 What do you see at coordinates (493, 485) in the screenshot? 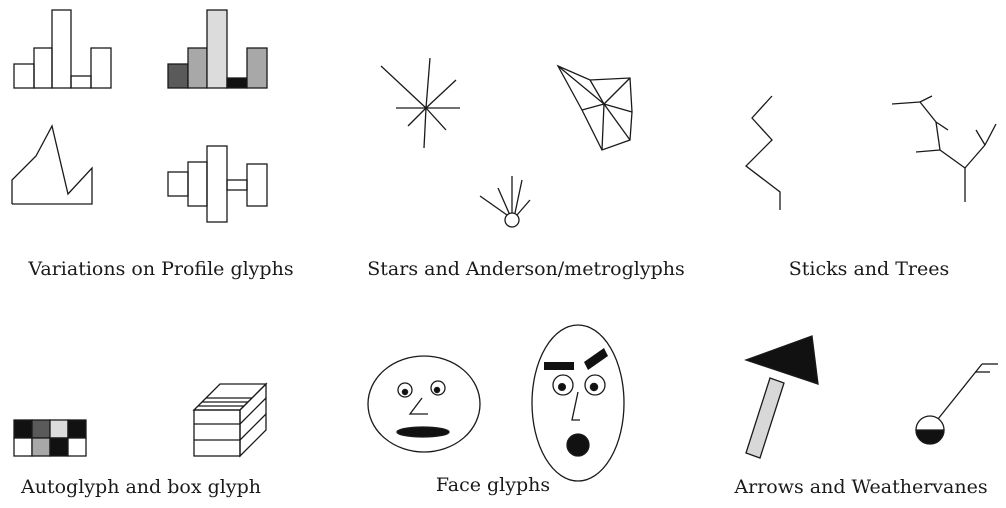
I see `caption-face-glyphs: Face glyphs` at bounding box center [493, 485].